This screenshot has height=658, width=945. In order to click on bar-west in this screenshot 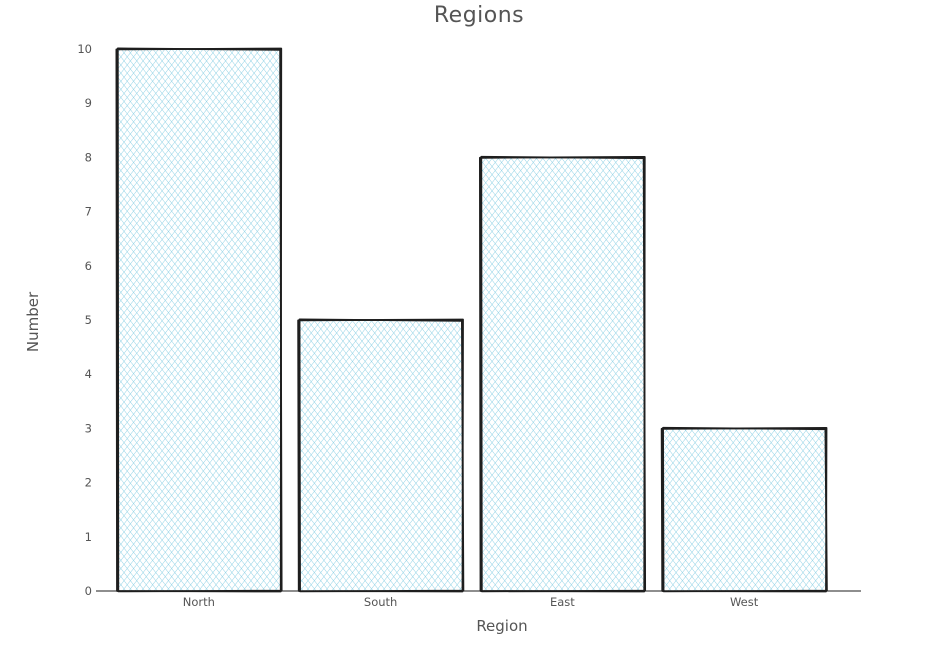, I will do `click(744, 509)`.